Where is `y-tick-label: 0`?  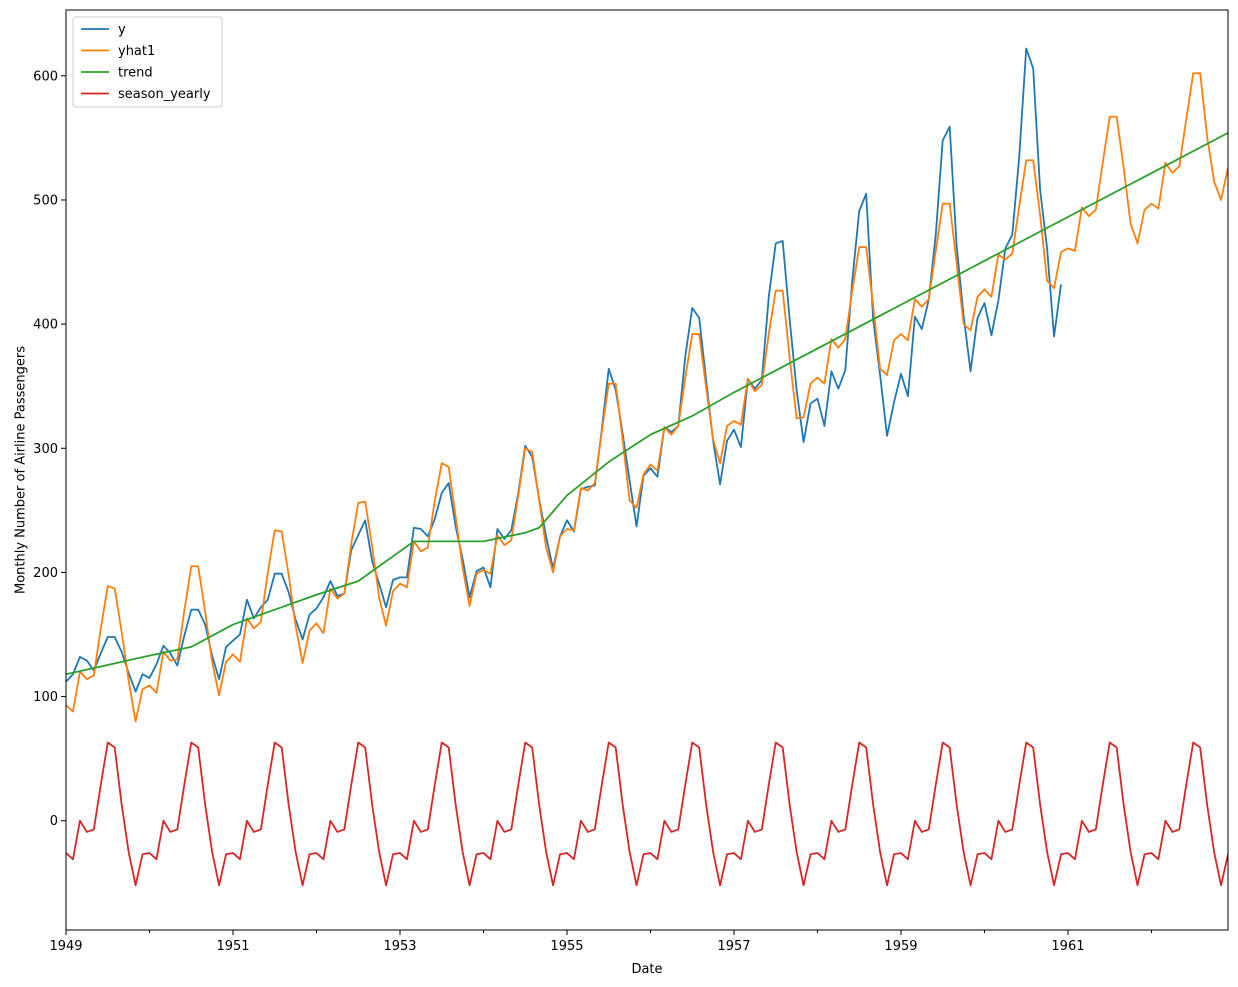 y-tick-label: 0 is located at coordinates (54, 821).